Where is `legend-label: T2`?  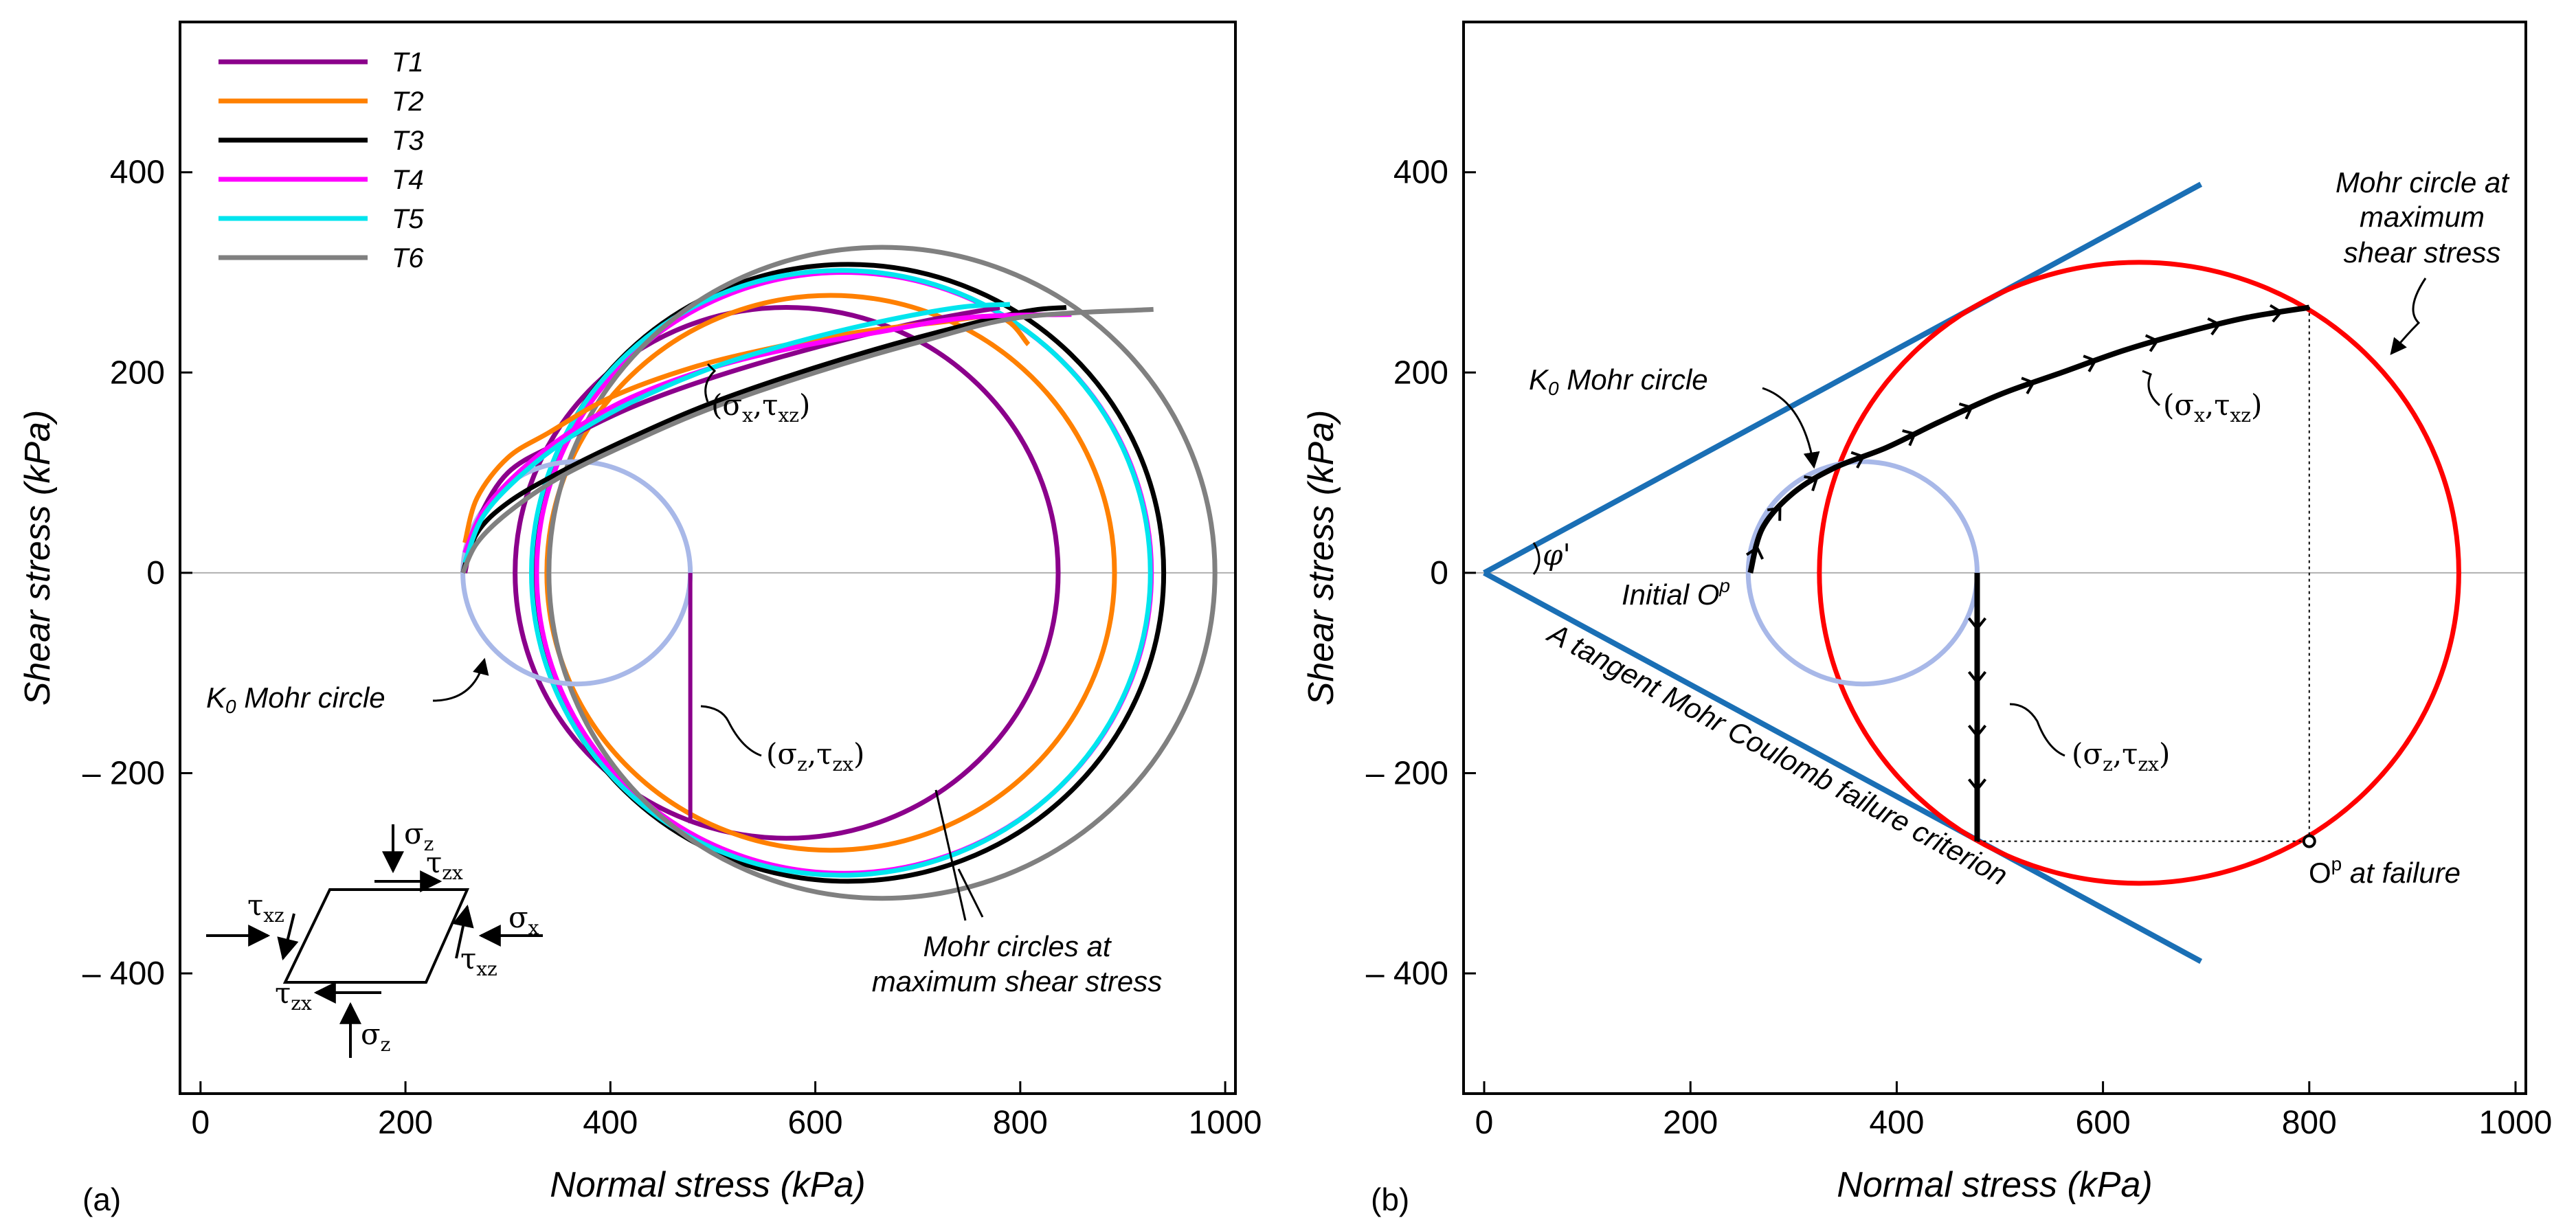
legend-label: T2 is located at coordinates (408, 102).